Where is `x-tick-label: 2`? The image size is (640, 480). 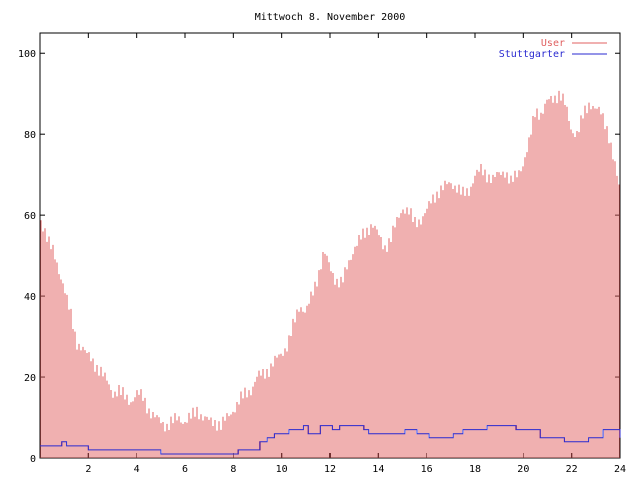
x-tick-label: 2 is located at coordinates (88, 469).